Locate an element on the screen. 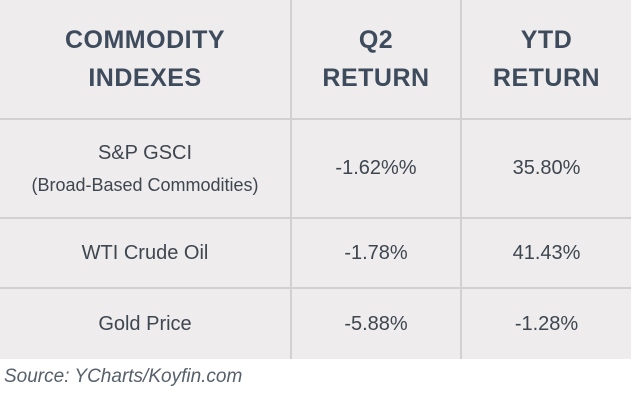 Image resolution: width=632 pixels, height=406 pixels. header-ytd-line1: YTD is located at coordinates (546, 40).